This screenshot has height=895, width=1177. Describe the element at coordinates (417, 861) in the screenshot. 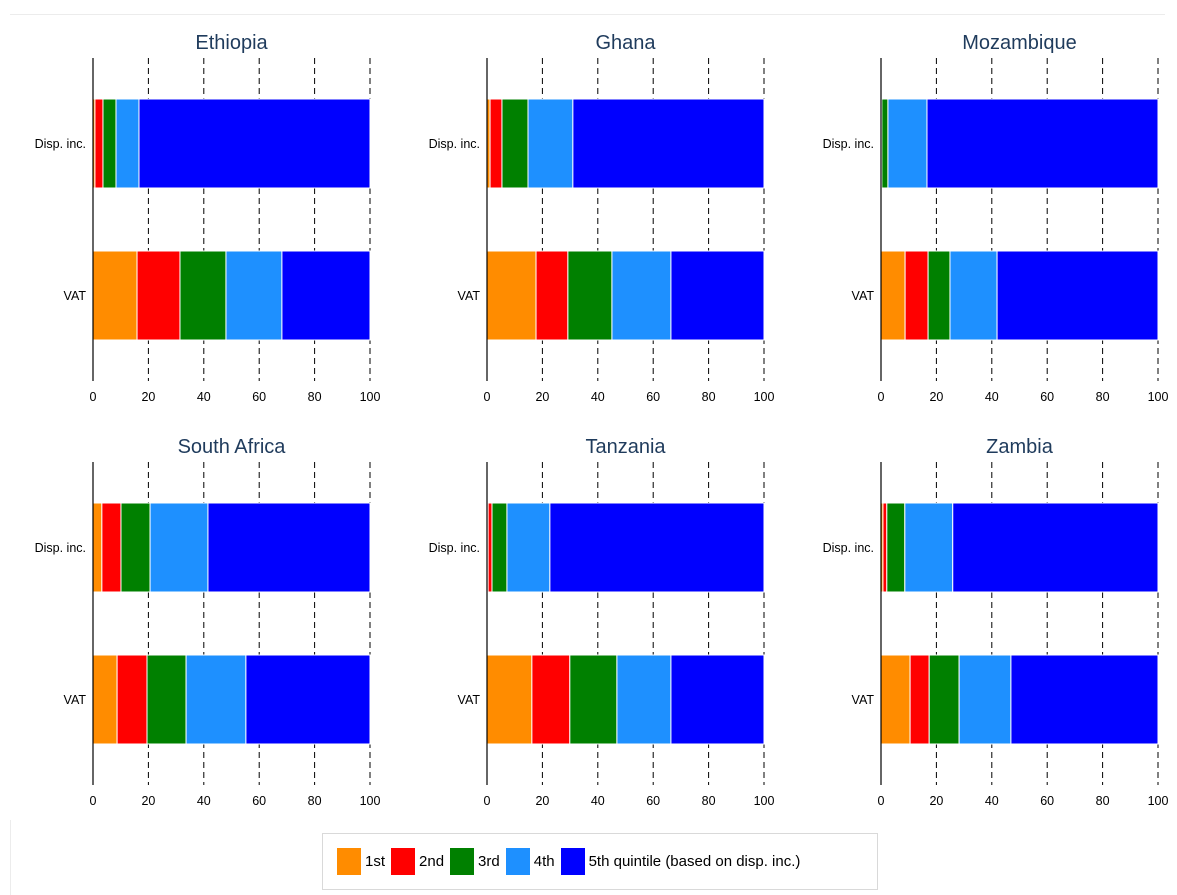

I see `legend-item-2nd: 2nd` at that location.